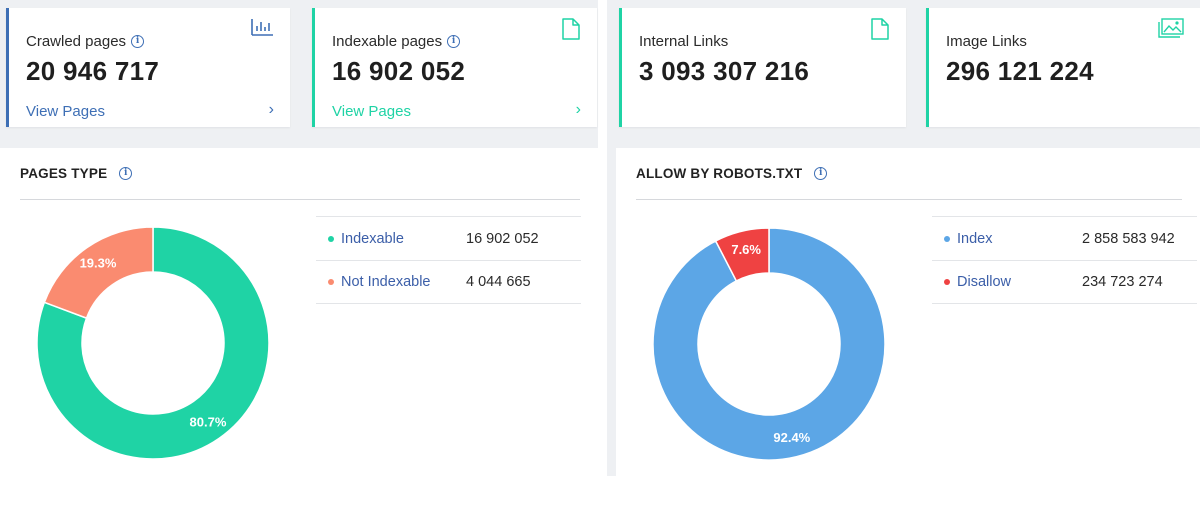 This screenshot has height=521, width=1200. I want to click on pages-type-slice-indexable, so click(153, 343).